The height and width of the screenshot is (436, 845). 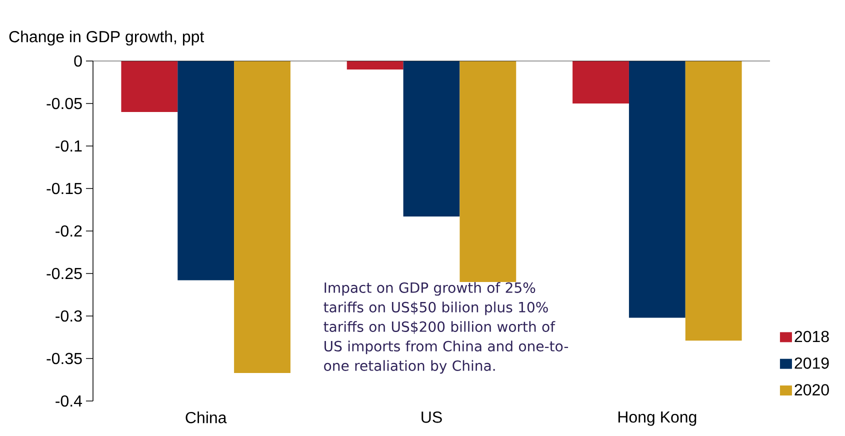 What do you see at coordinates (206, 418) in the screenshot?
I see `x-tick-label: China` at bounding box center [206, 418].